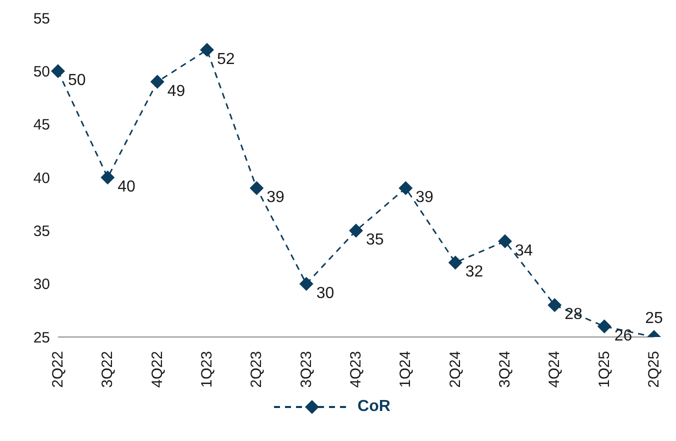  What do you see at coordinates (41, 337) in the screenshot?
I see `y-tick-label: 25` at bounding box center [41, 337].